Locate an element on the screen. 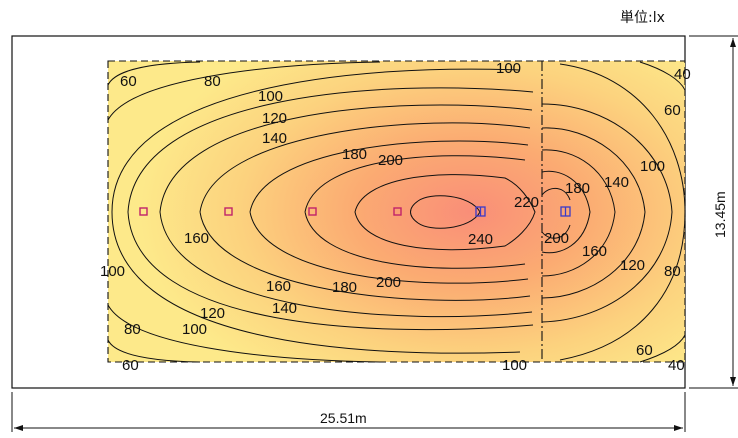  width-label: 25.51m is located at coordinates (343, 418).